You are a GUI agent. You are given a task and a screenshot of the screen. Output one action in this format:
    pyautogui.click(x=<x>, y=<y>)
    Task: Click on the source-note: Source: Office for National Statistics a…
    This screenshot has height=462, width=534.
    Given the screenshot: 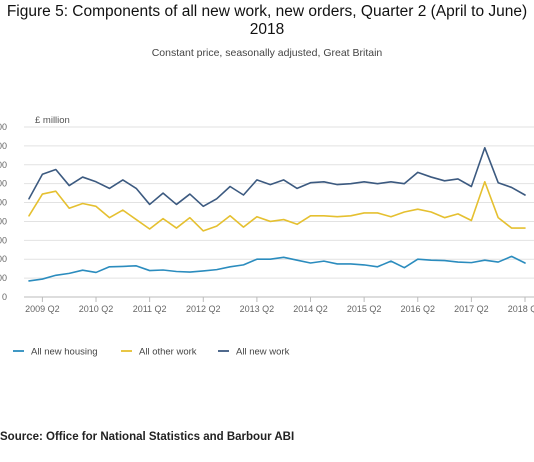 What is the action you would take?
    pyautogui.click(x=147, y=437)
    